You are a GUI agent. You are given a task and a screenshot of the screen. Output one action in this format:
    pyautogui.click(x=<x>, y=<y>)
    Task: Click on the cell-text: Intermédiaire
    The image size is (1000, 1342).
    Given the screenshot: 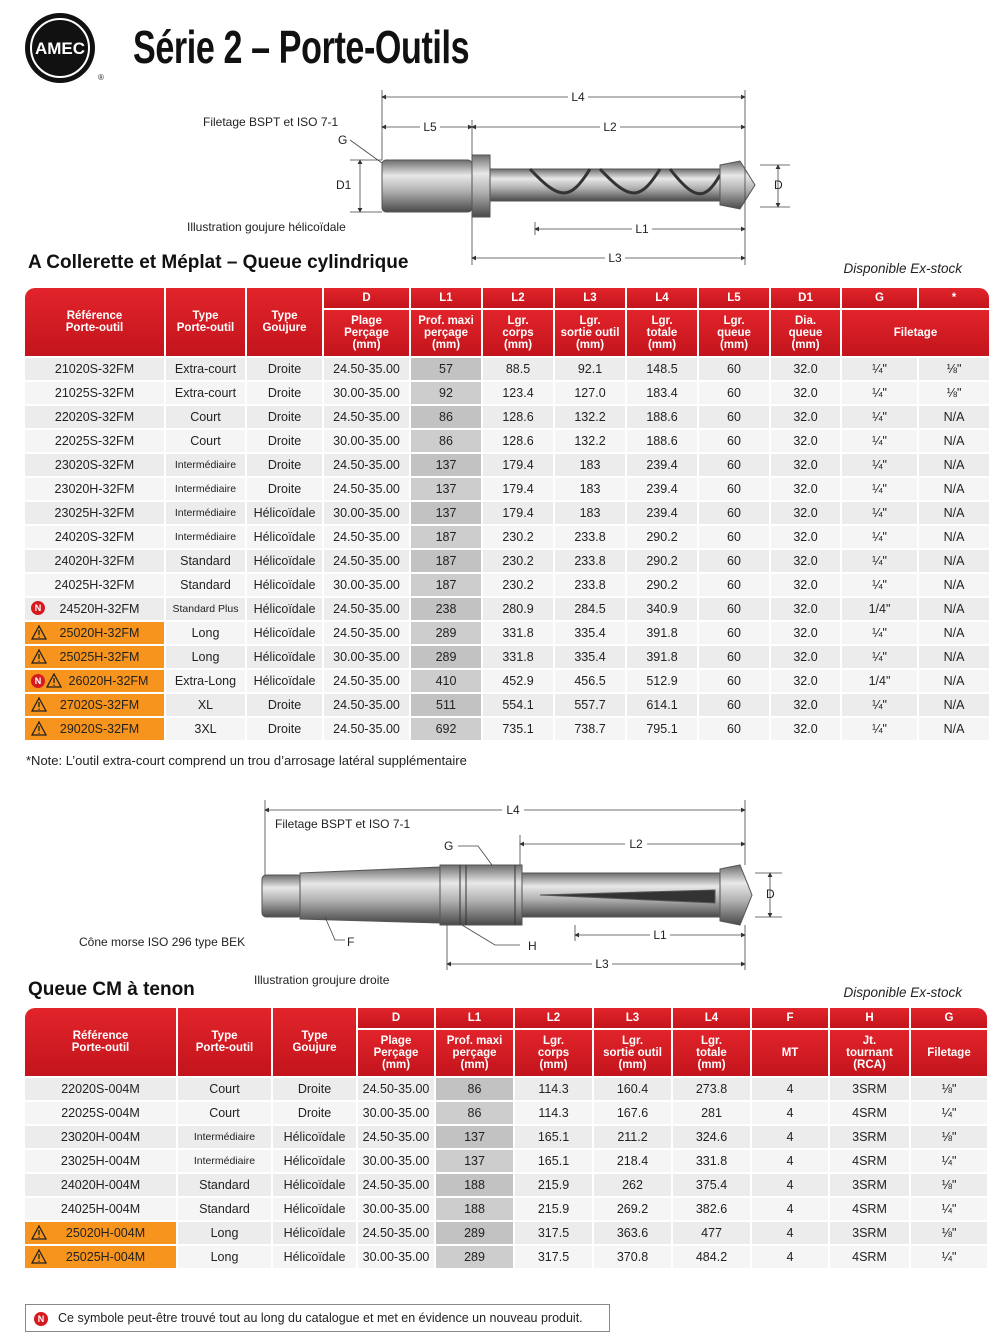 What is the action you would take?
    pyautogui.click(x=205, y=489)
    